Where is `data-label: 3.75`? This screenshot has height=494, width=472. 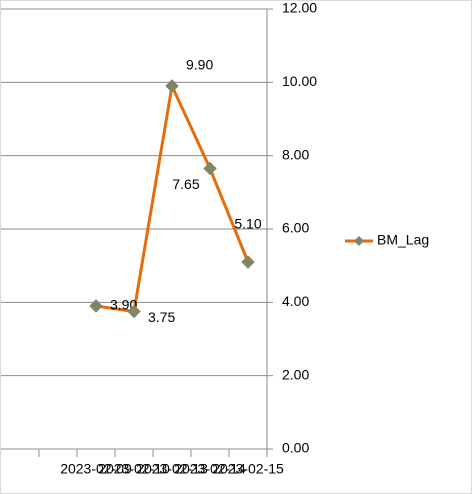
data-label: 3.75 is located at coordinates (161, 317).